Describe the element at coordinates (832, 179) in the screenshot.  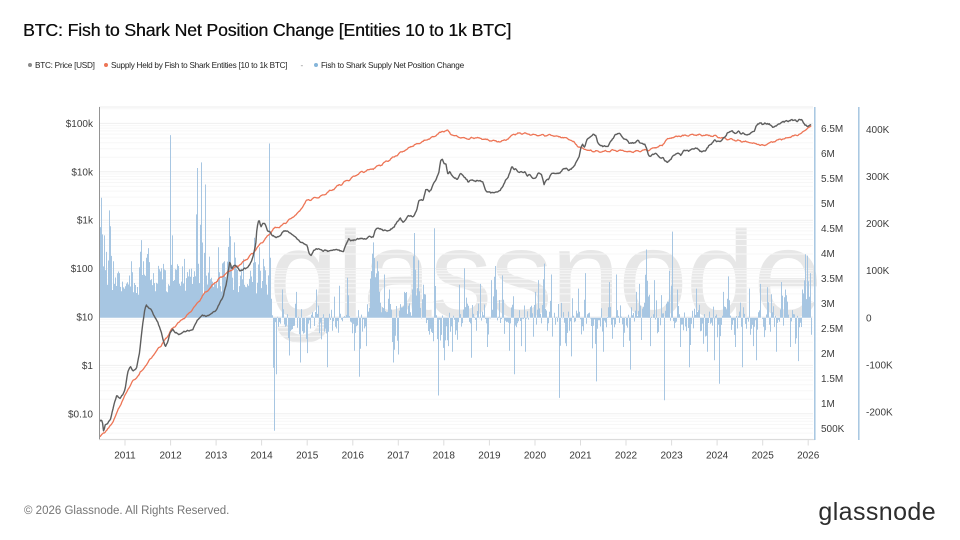
I see `svg-text: 5.5M` at that location.